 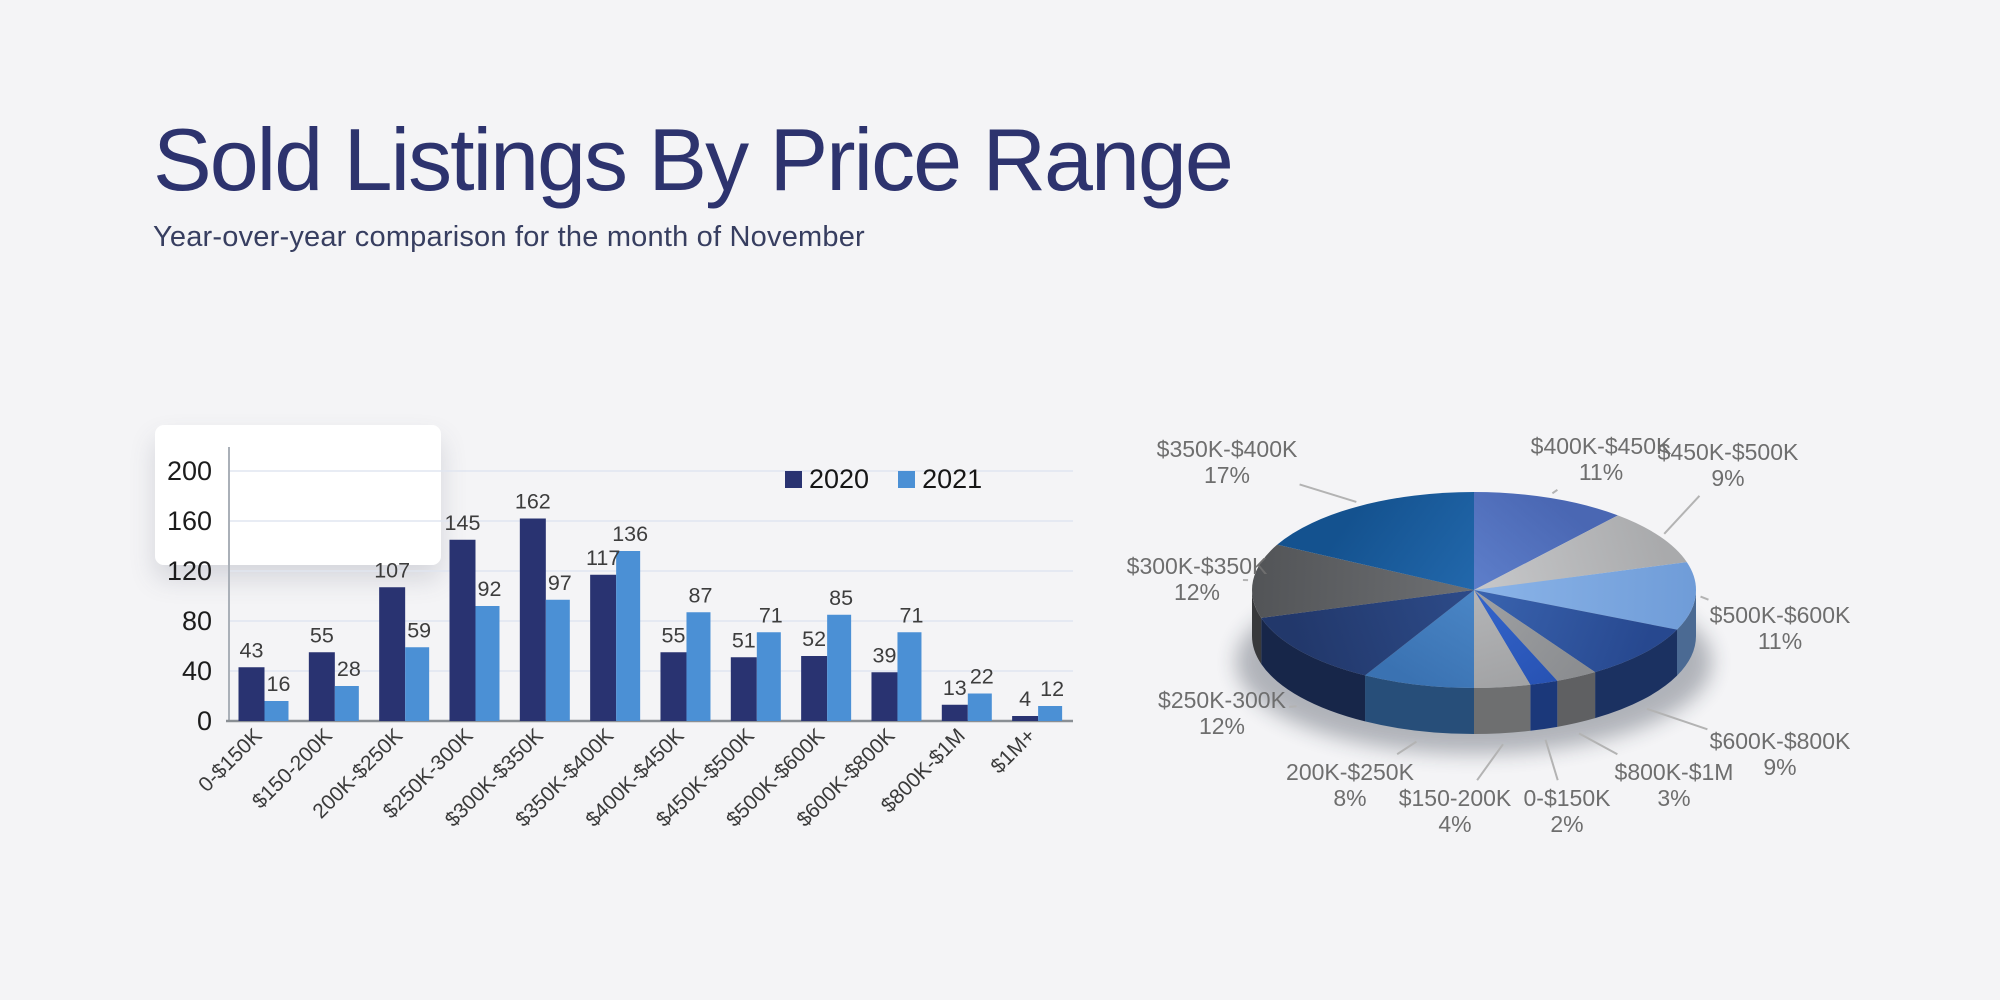 I want to click on pie-label-2: $500K-$600K 11%, so click(x=1780, y=628).